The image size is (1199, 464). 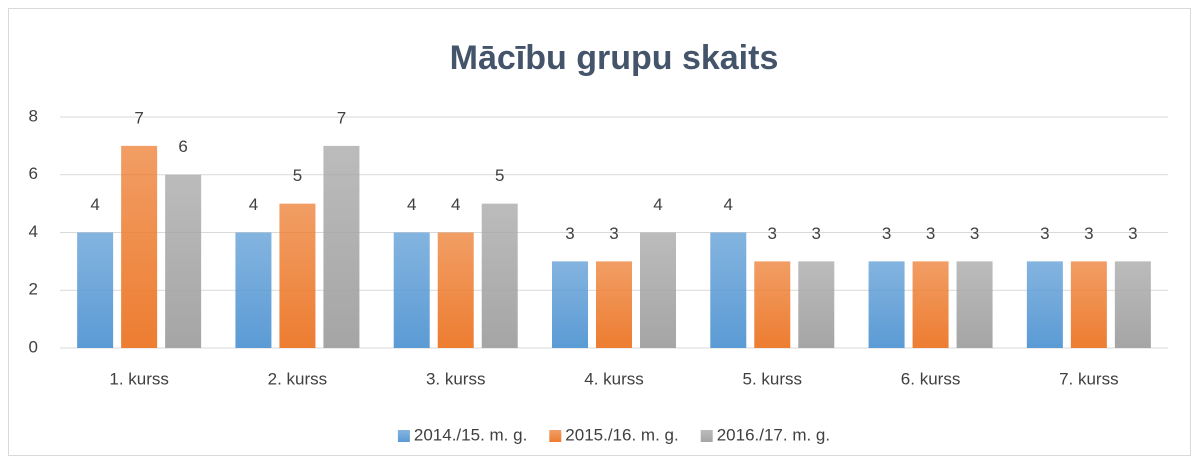 I want to click on x-tick-label: 6. kurss, so click(x=931, y=378).